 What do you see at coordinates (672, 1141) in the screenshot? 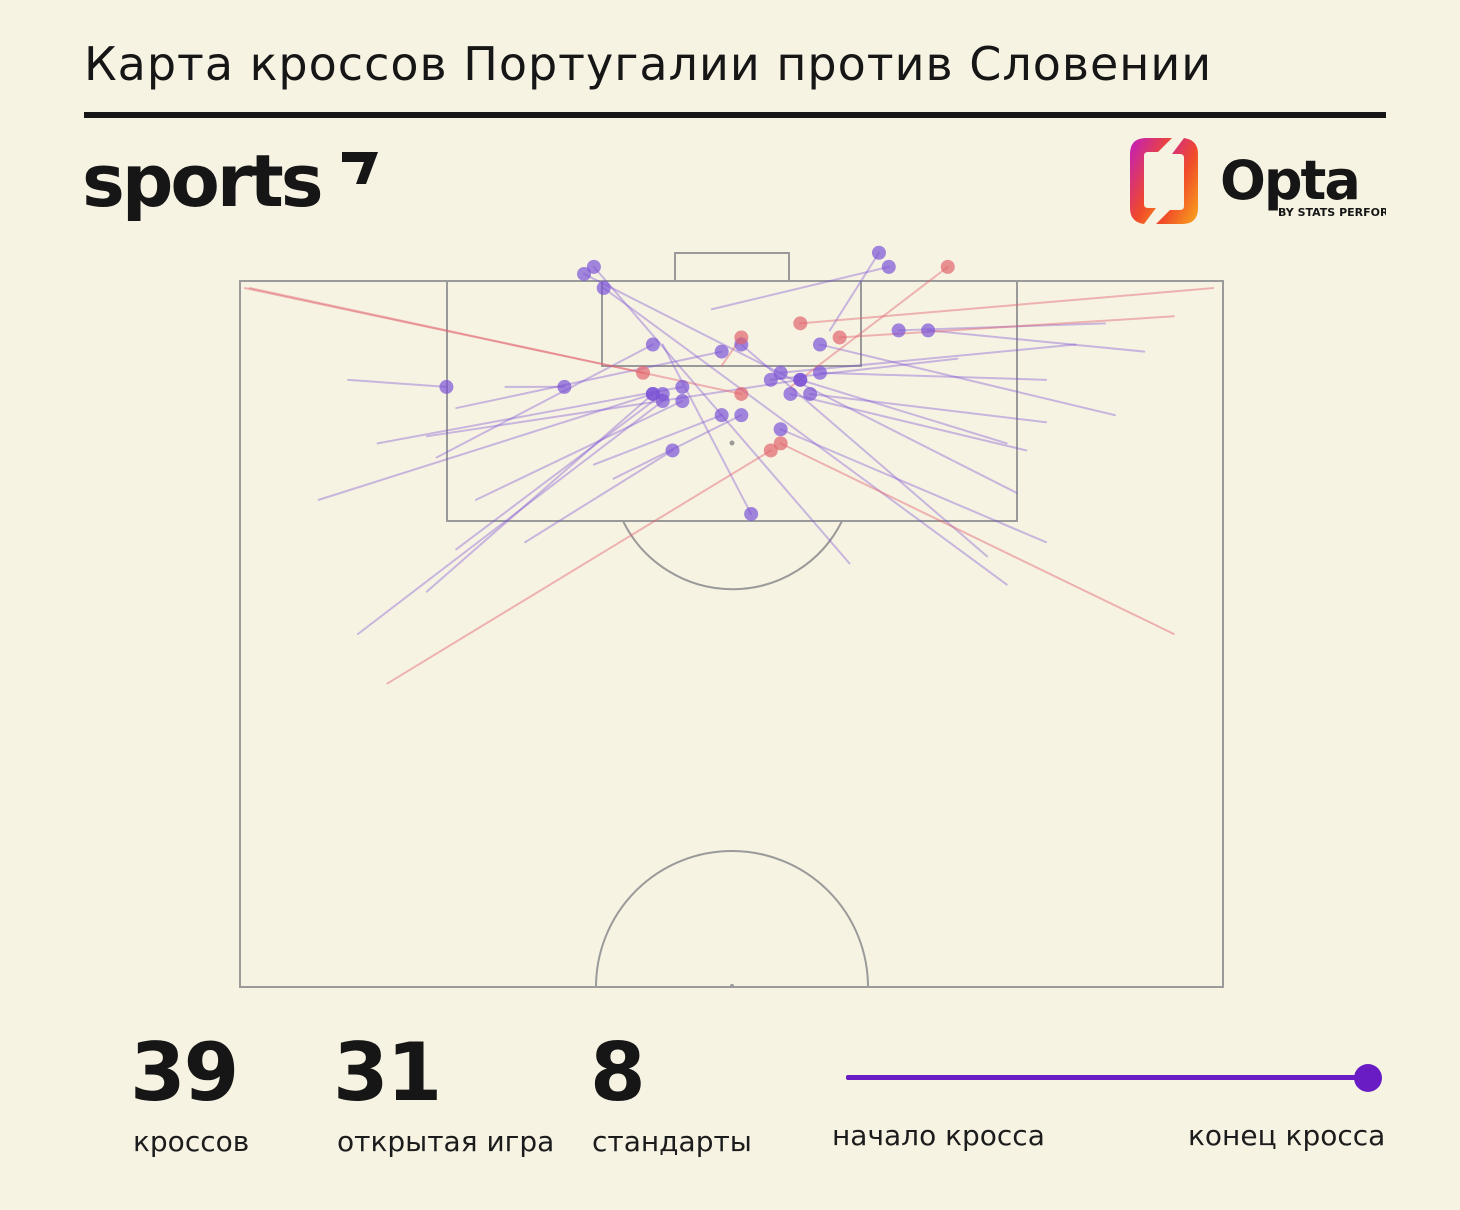
I see `stat-set-pieces-label: стандарты` at bounding box center [672, 1141].